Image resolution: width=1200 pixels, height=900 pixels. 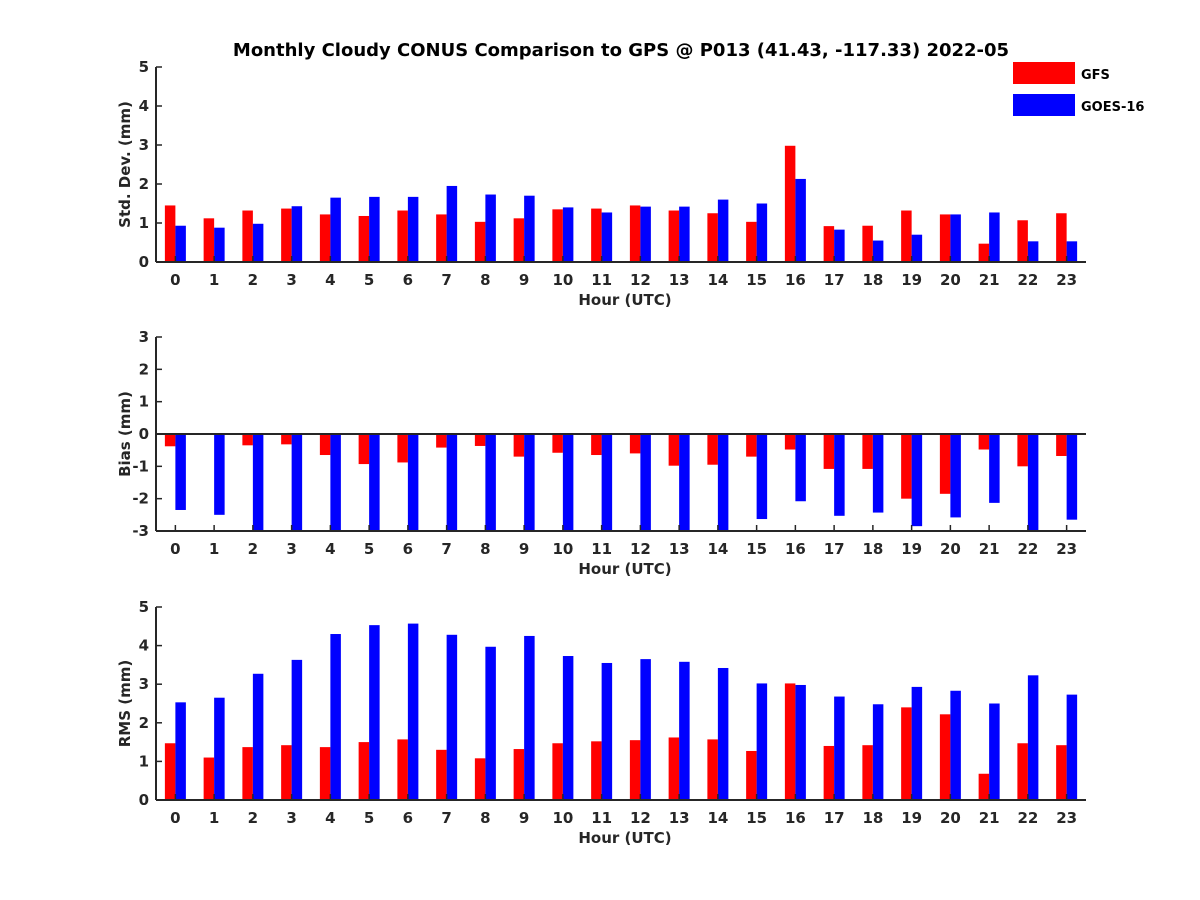 I want to click on y-axis-label: RMS (mm), so click(x=125, y=703).